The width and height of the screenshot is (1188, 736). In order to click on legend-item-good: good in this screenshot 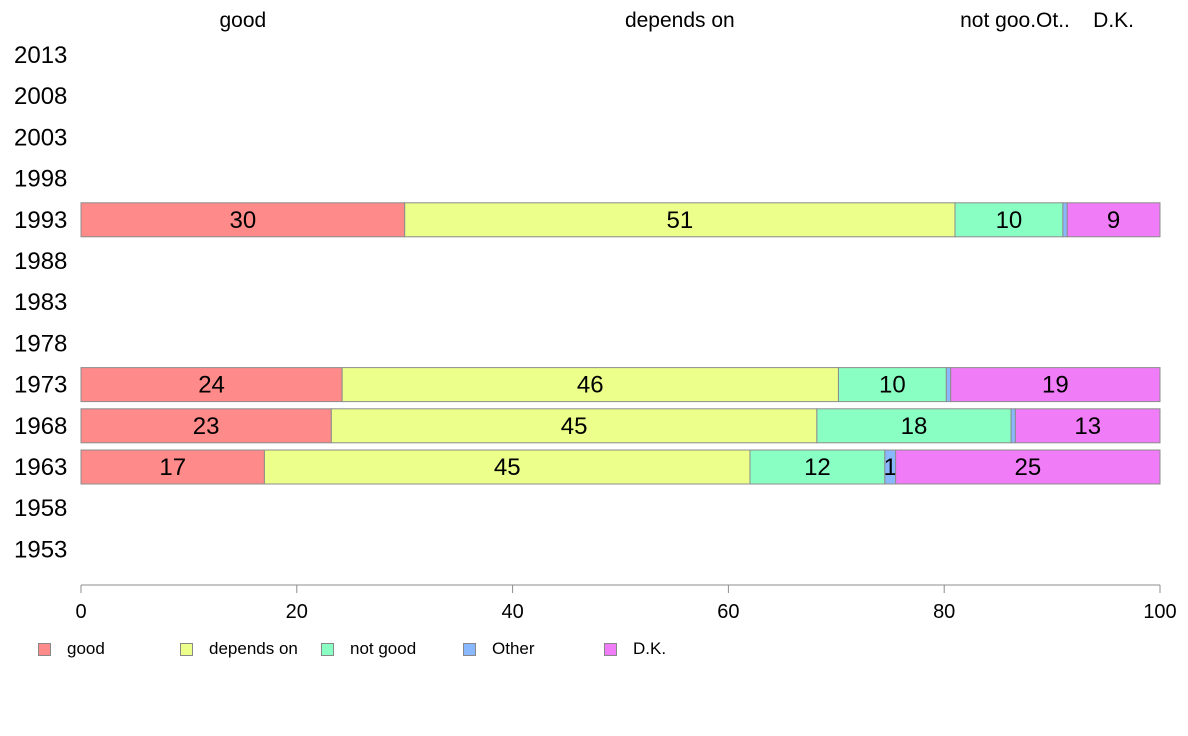, I will do `click(71, 649)`.